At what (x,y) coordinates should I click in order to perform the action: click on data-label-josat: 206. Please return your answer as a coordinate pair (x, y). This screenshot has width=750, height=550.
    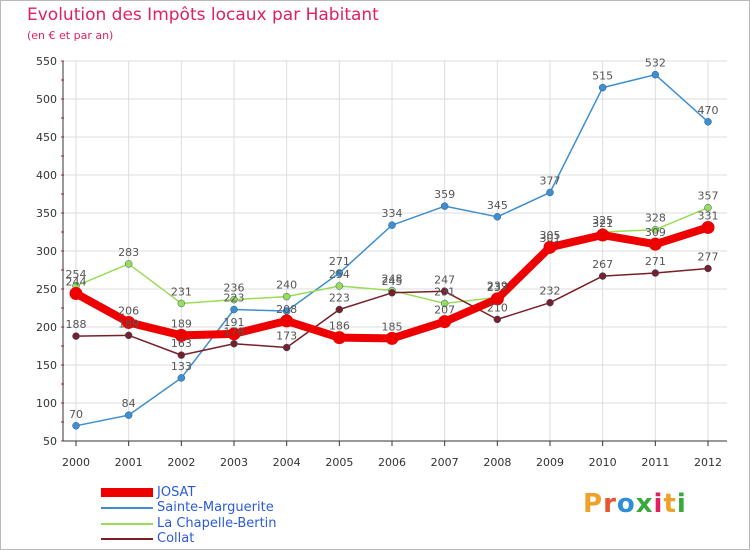
    Looking at the image, I should click on (128, 310).